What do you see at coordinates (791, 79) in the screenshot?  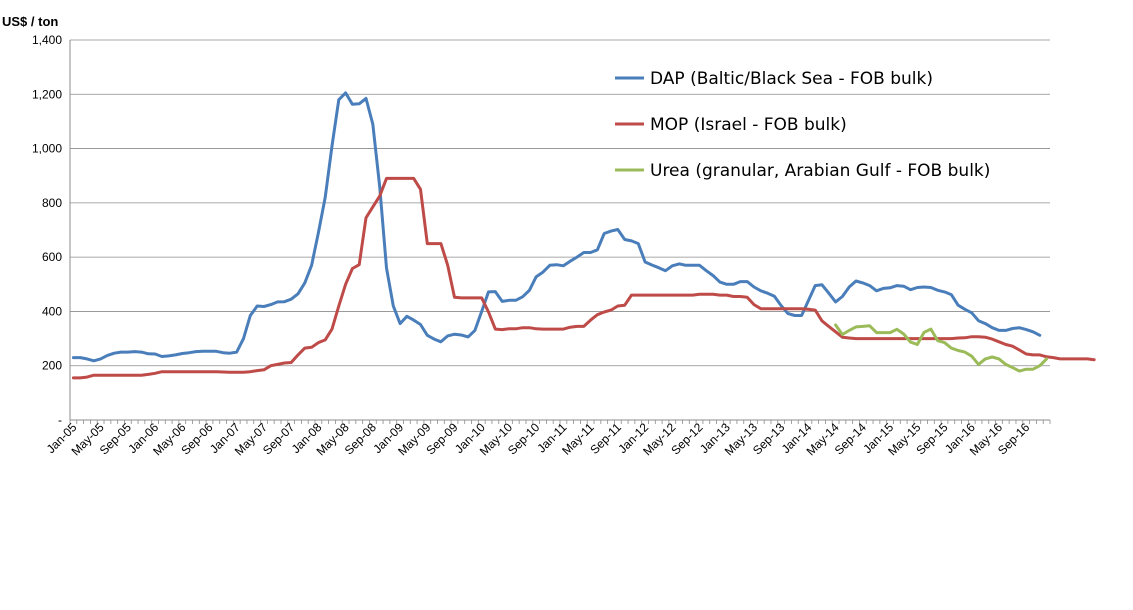 I see `legend-label: DAP (Baltic/Black Sea - FOB bulk)` at bounding box center [791, 79].